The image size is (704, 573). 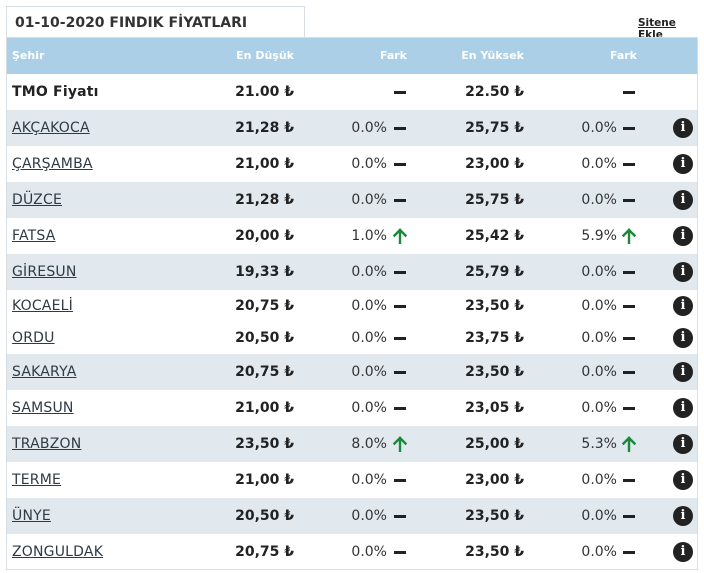 What do you see at coordinates (494, 338) in the screenshot?
I see `max-price: 23,75 ₺` at bounding box center [494, 338].